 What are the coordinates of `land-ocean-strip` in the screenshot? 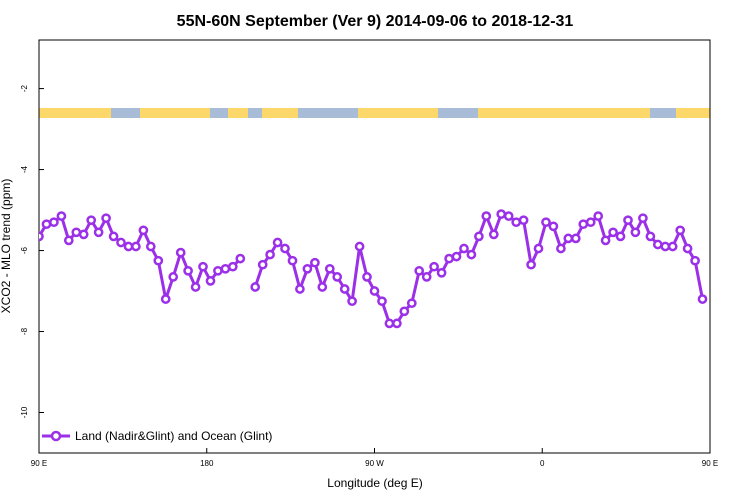 It's located at (374, 113).